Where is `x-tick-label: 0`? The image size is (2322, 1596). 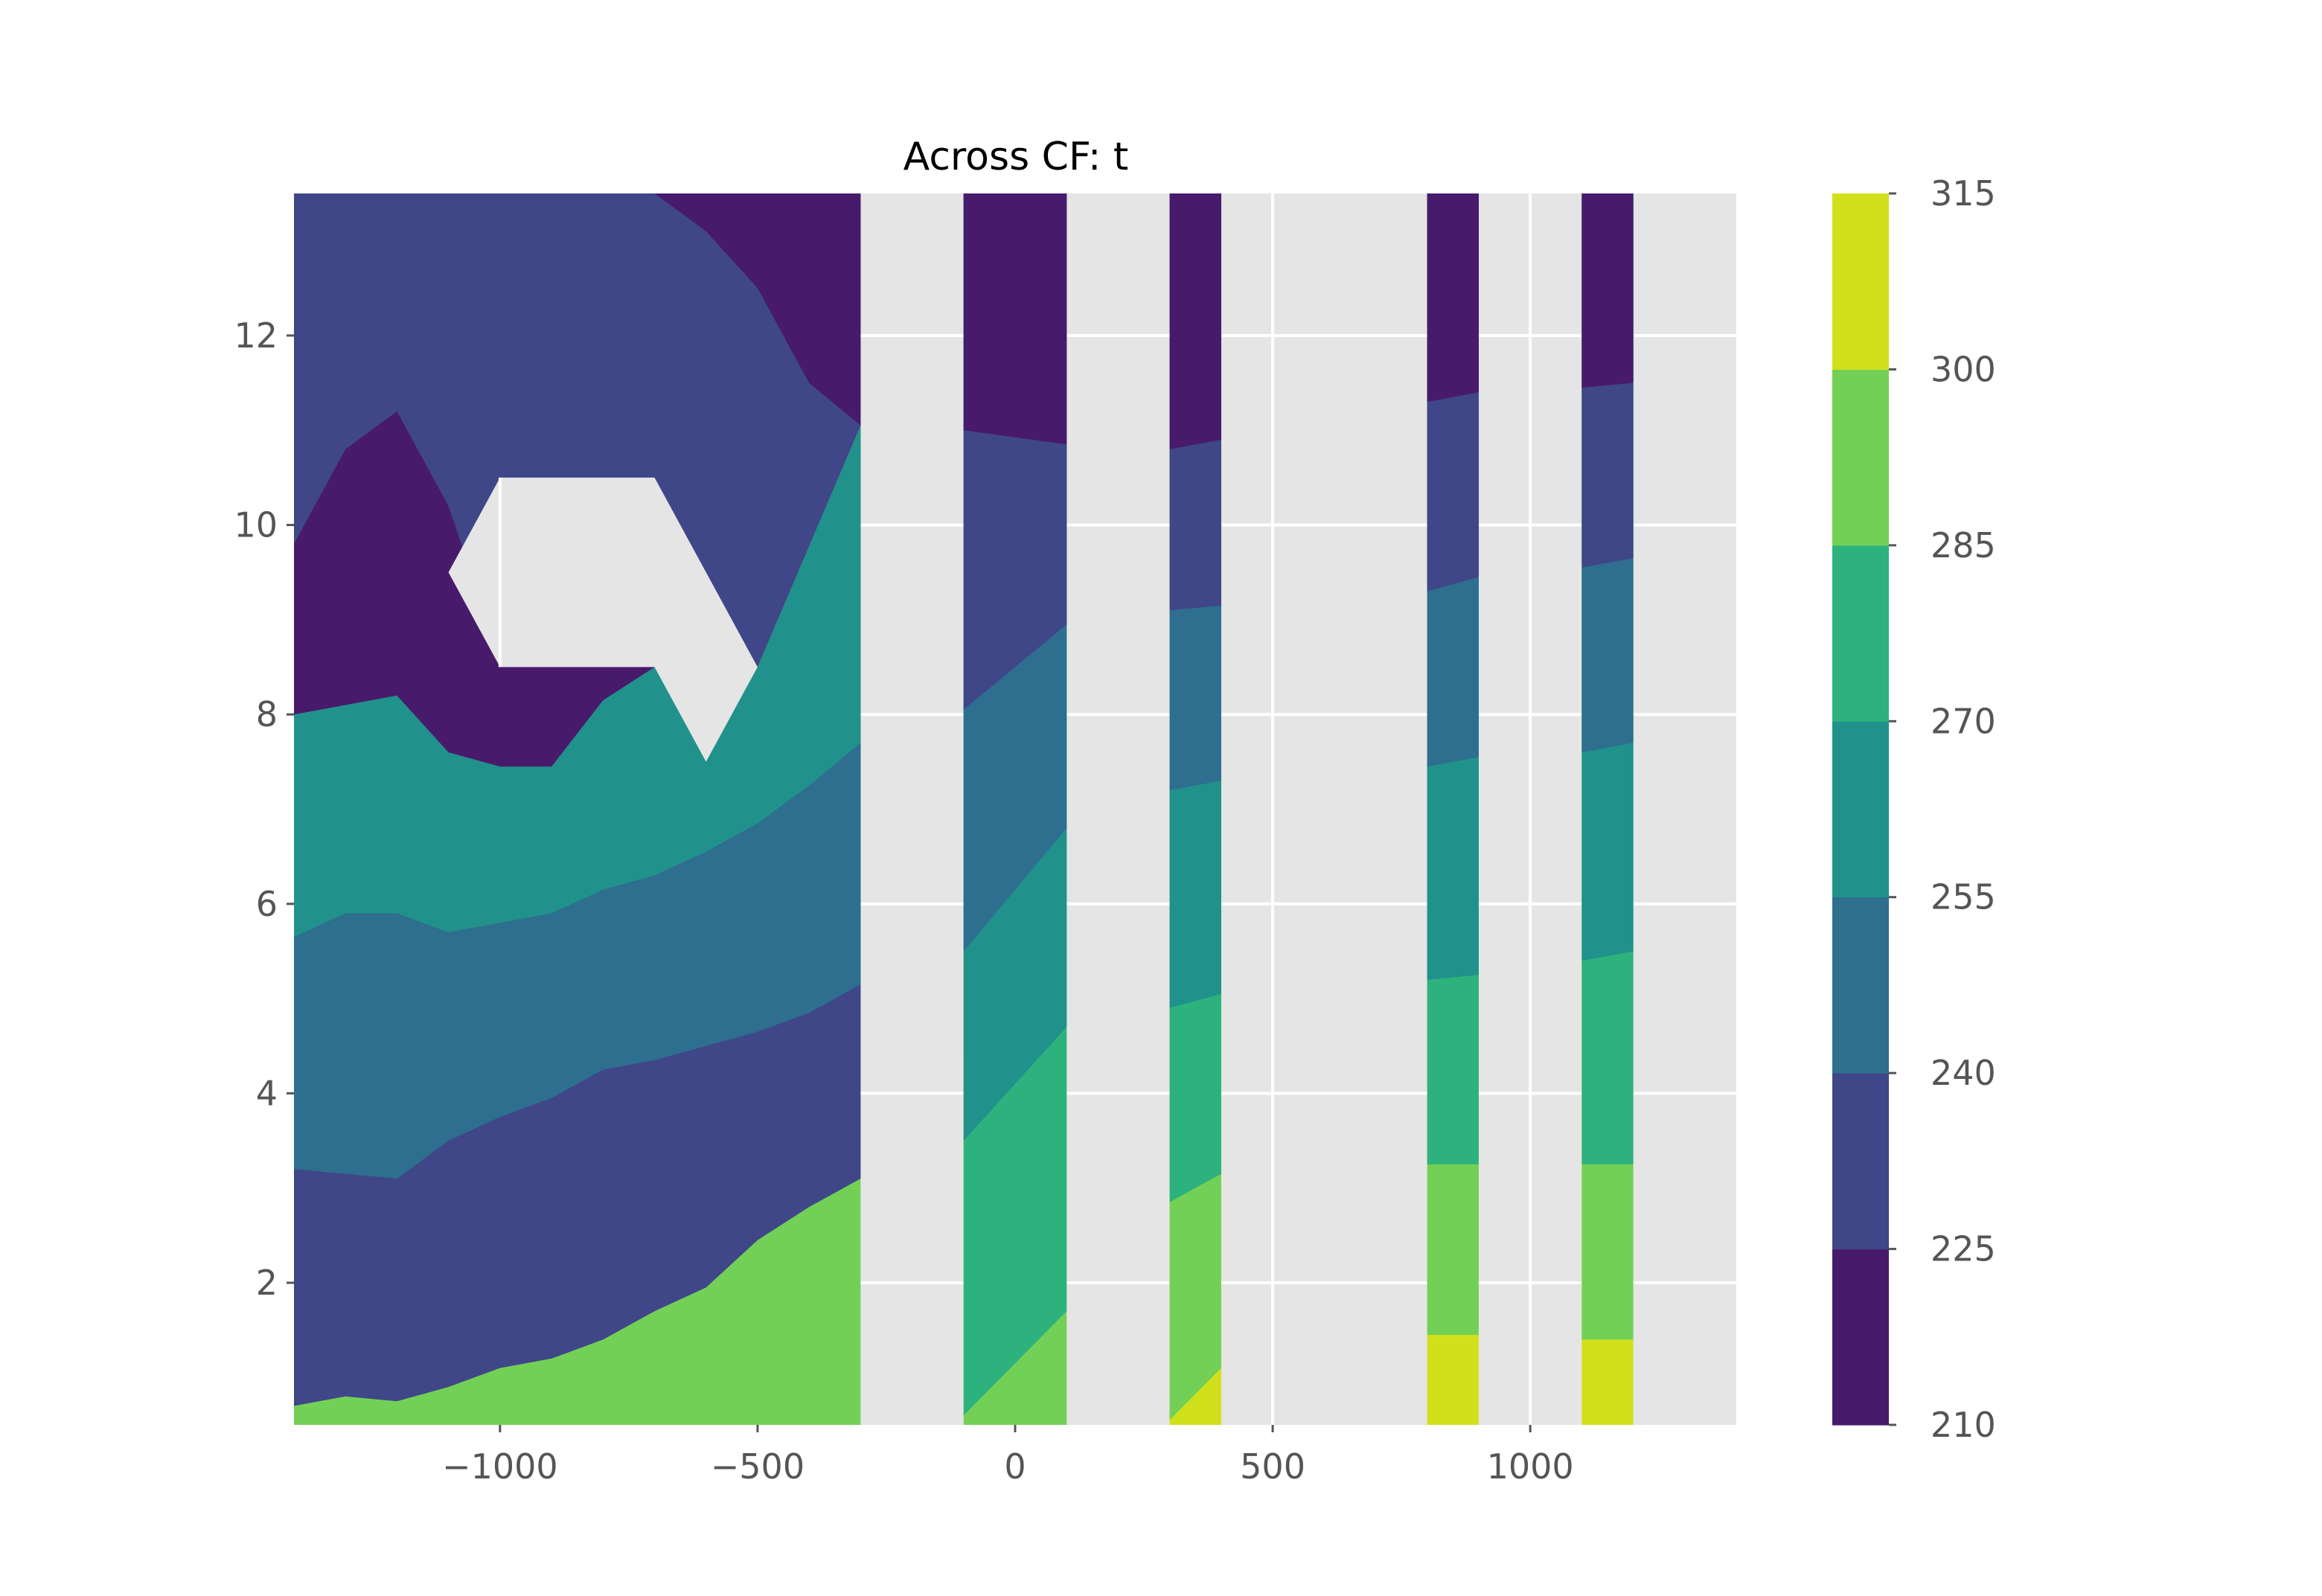
x-tick-label: 0 is located at coordinates (1015, 1466).